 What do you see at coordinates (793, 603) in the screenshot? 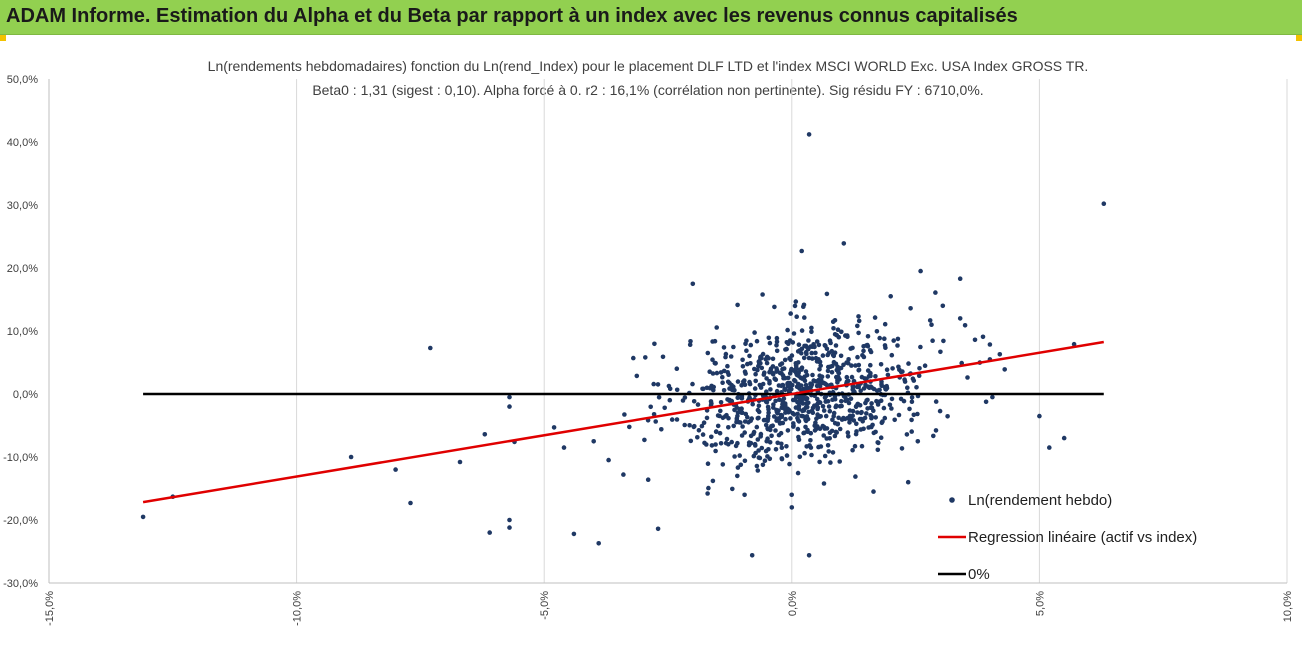
I see `x-tick-label: 0,0%` at bounding box center [793, 603].